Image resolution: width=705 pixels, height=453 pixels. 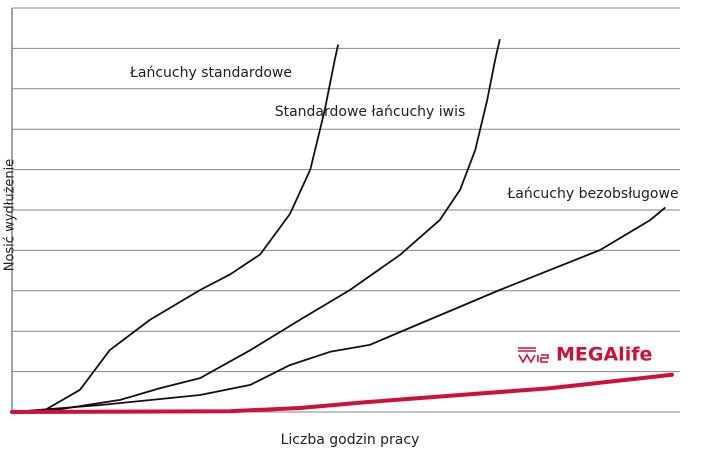 What do you see at coordinates (342, 393) in the screenshot?
I see `series-line` at bounding box center [342, 393].